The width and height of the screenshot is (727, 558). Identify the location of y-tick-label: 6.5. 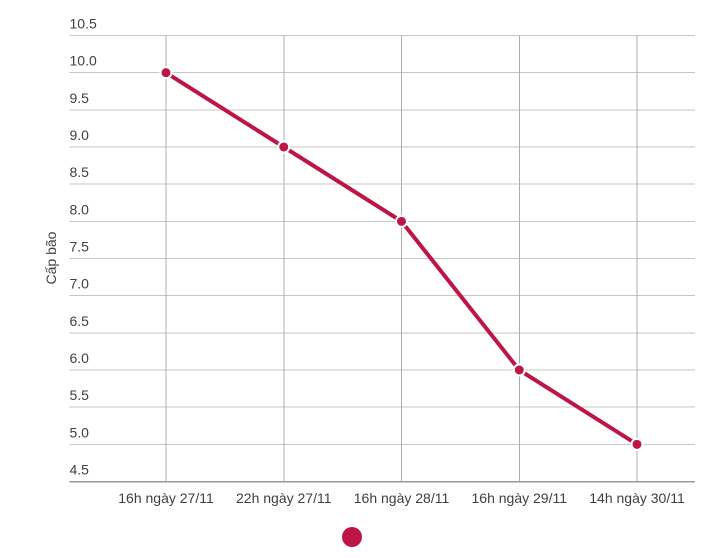
(80, 321).